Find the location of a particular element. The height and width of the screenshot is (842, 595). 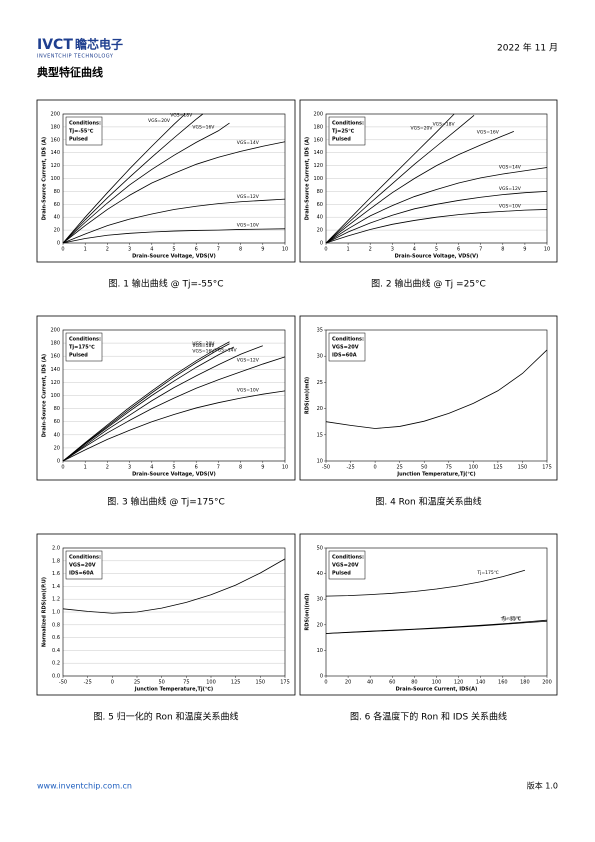

y-tick-label: 35 is located at coordinates (320, 331).